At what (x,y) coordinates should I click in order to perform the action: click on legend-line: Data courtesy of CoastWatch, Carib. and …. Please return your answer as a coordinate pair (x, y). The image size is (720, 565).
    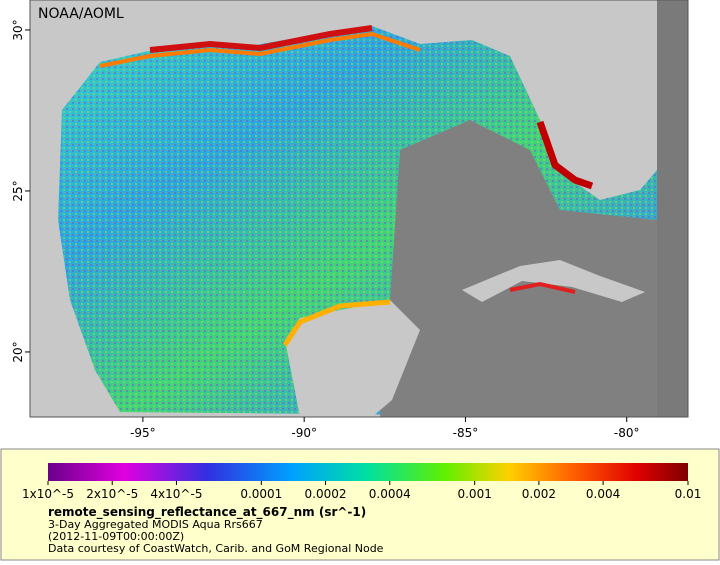
    Looking at the image, I should click on (216, 548).